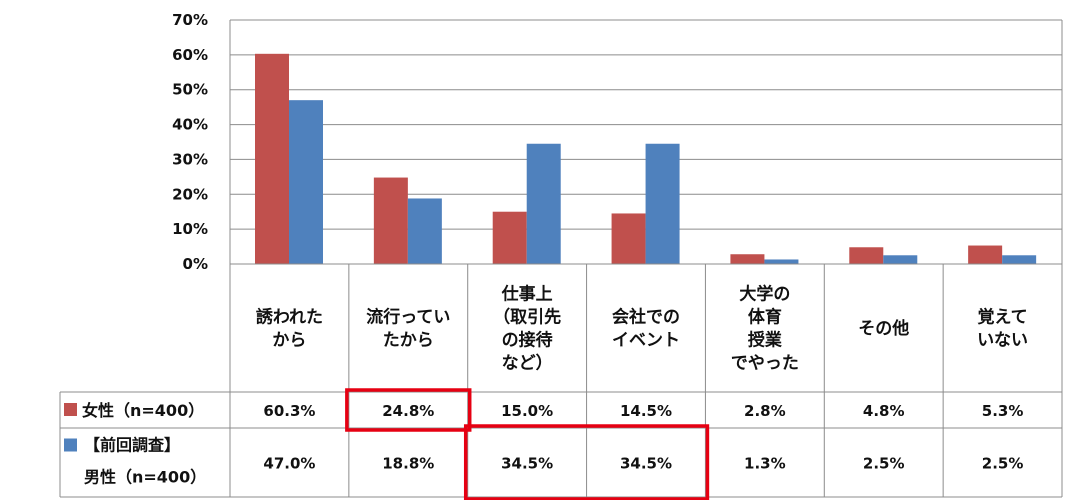 The image size is (1082, 500). What do you see at coordinates (1003, 411) in the screenshot?
I see `data-label-female: 5.3%` at bounding box center [1003, 411].